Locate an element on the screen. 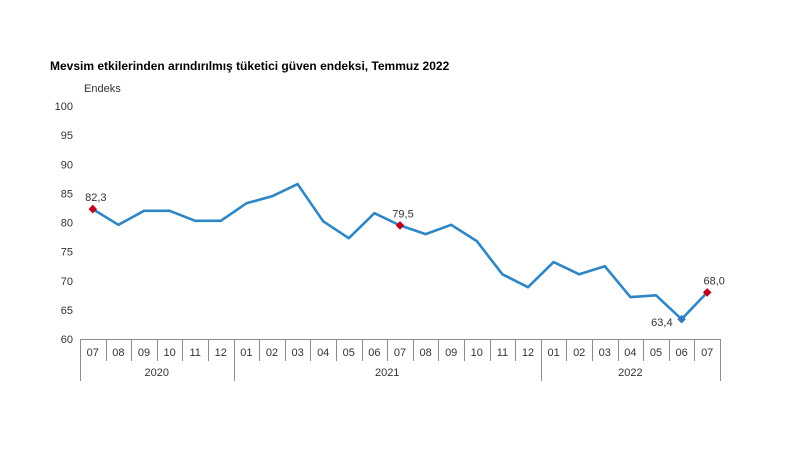  x-tick-label-2021-11: 11 is located at coordinates (502, 353).